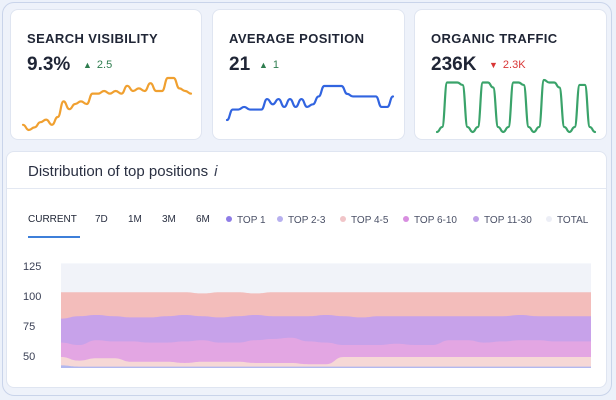 This screenshot has height=400, width=616. I want to click on active-tab-indicator, so click(54, 237).